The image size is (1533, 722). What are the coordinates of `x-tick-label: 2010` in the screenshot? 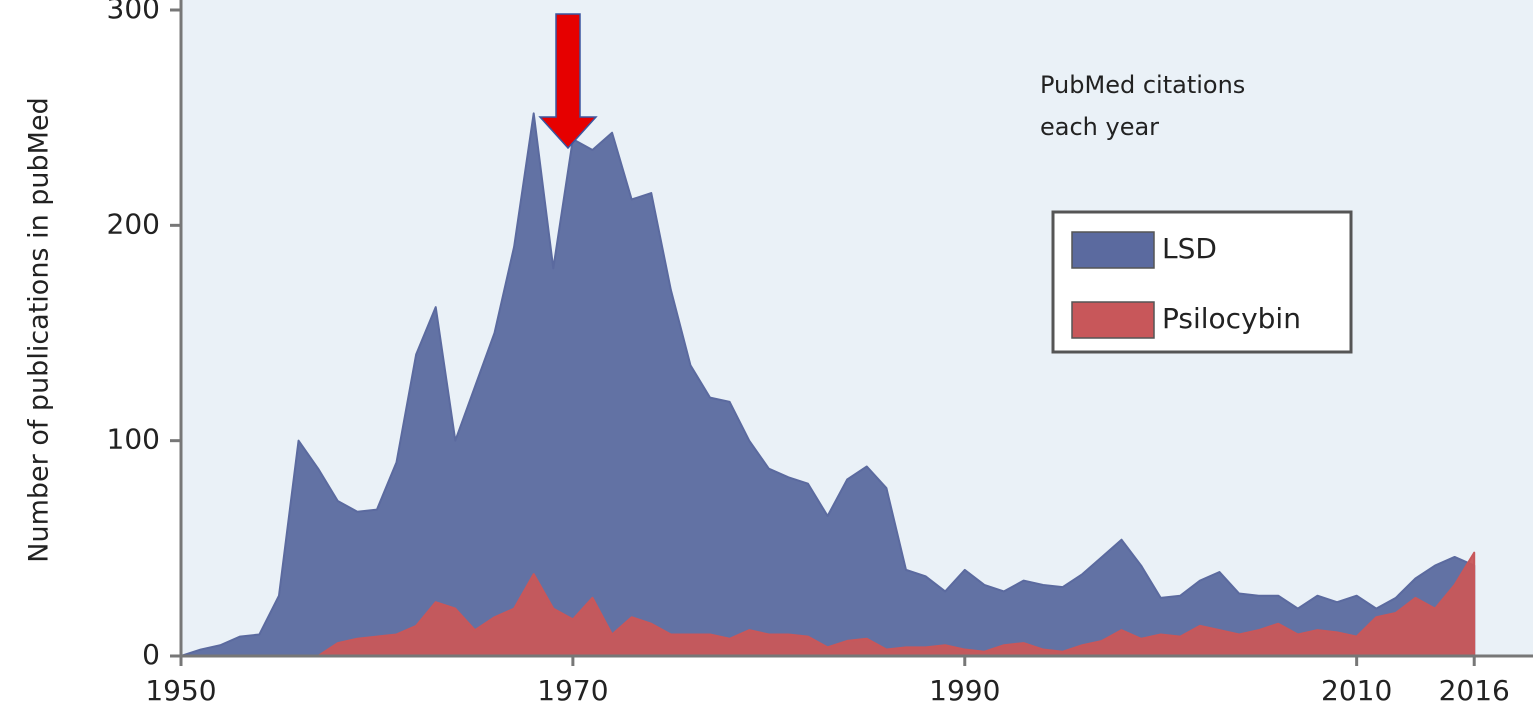 It's located at (1356, 690).